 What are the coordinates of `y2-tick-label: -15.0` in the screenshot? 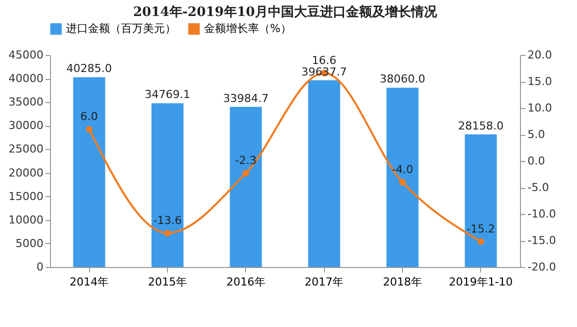 It's located at (542, 240).